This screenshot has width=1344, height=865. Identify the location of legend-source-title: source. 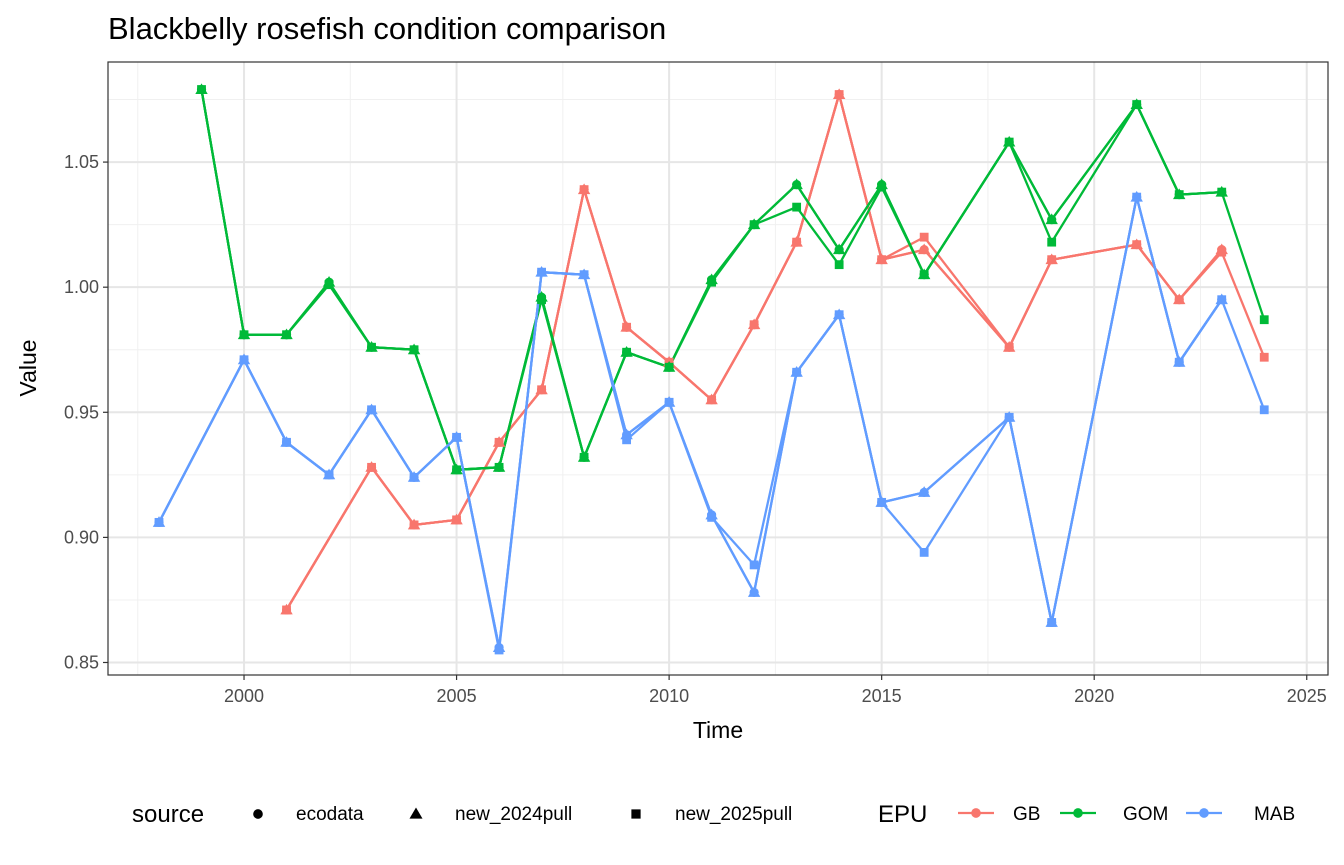
(168, 814).